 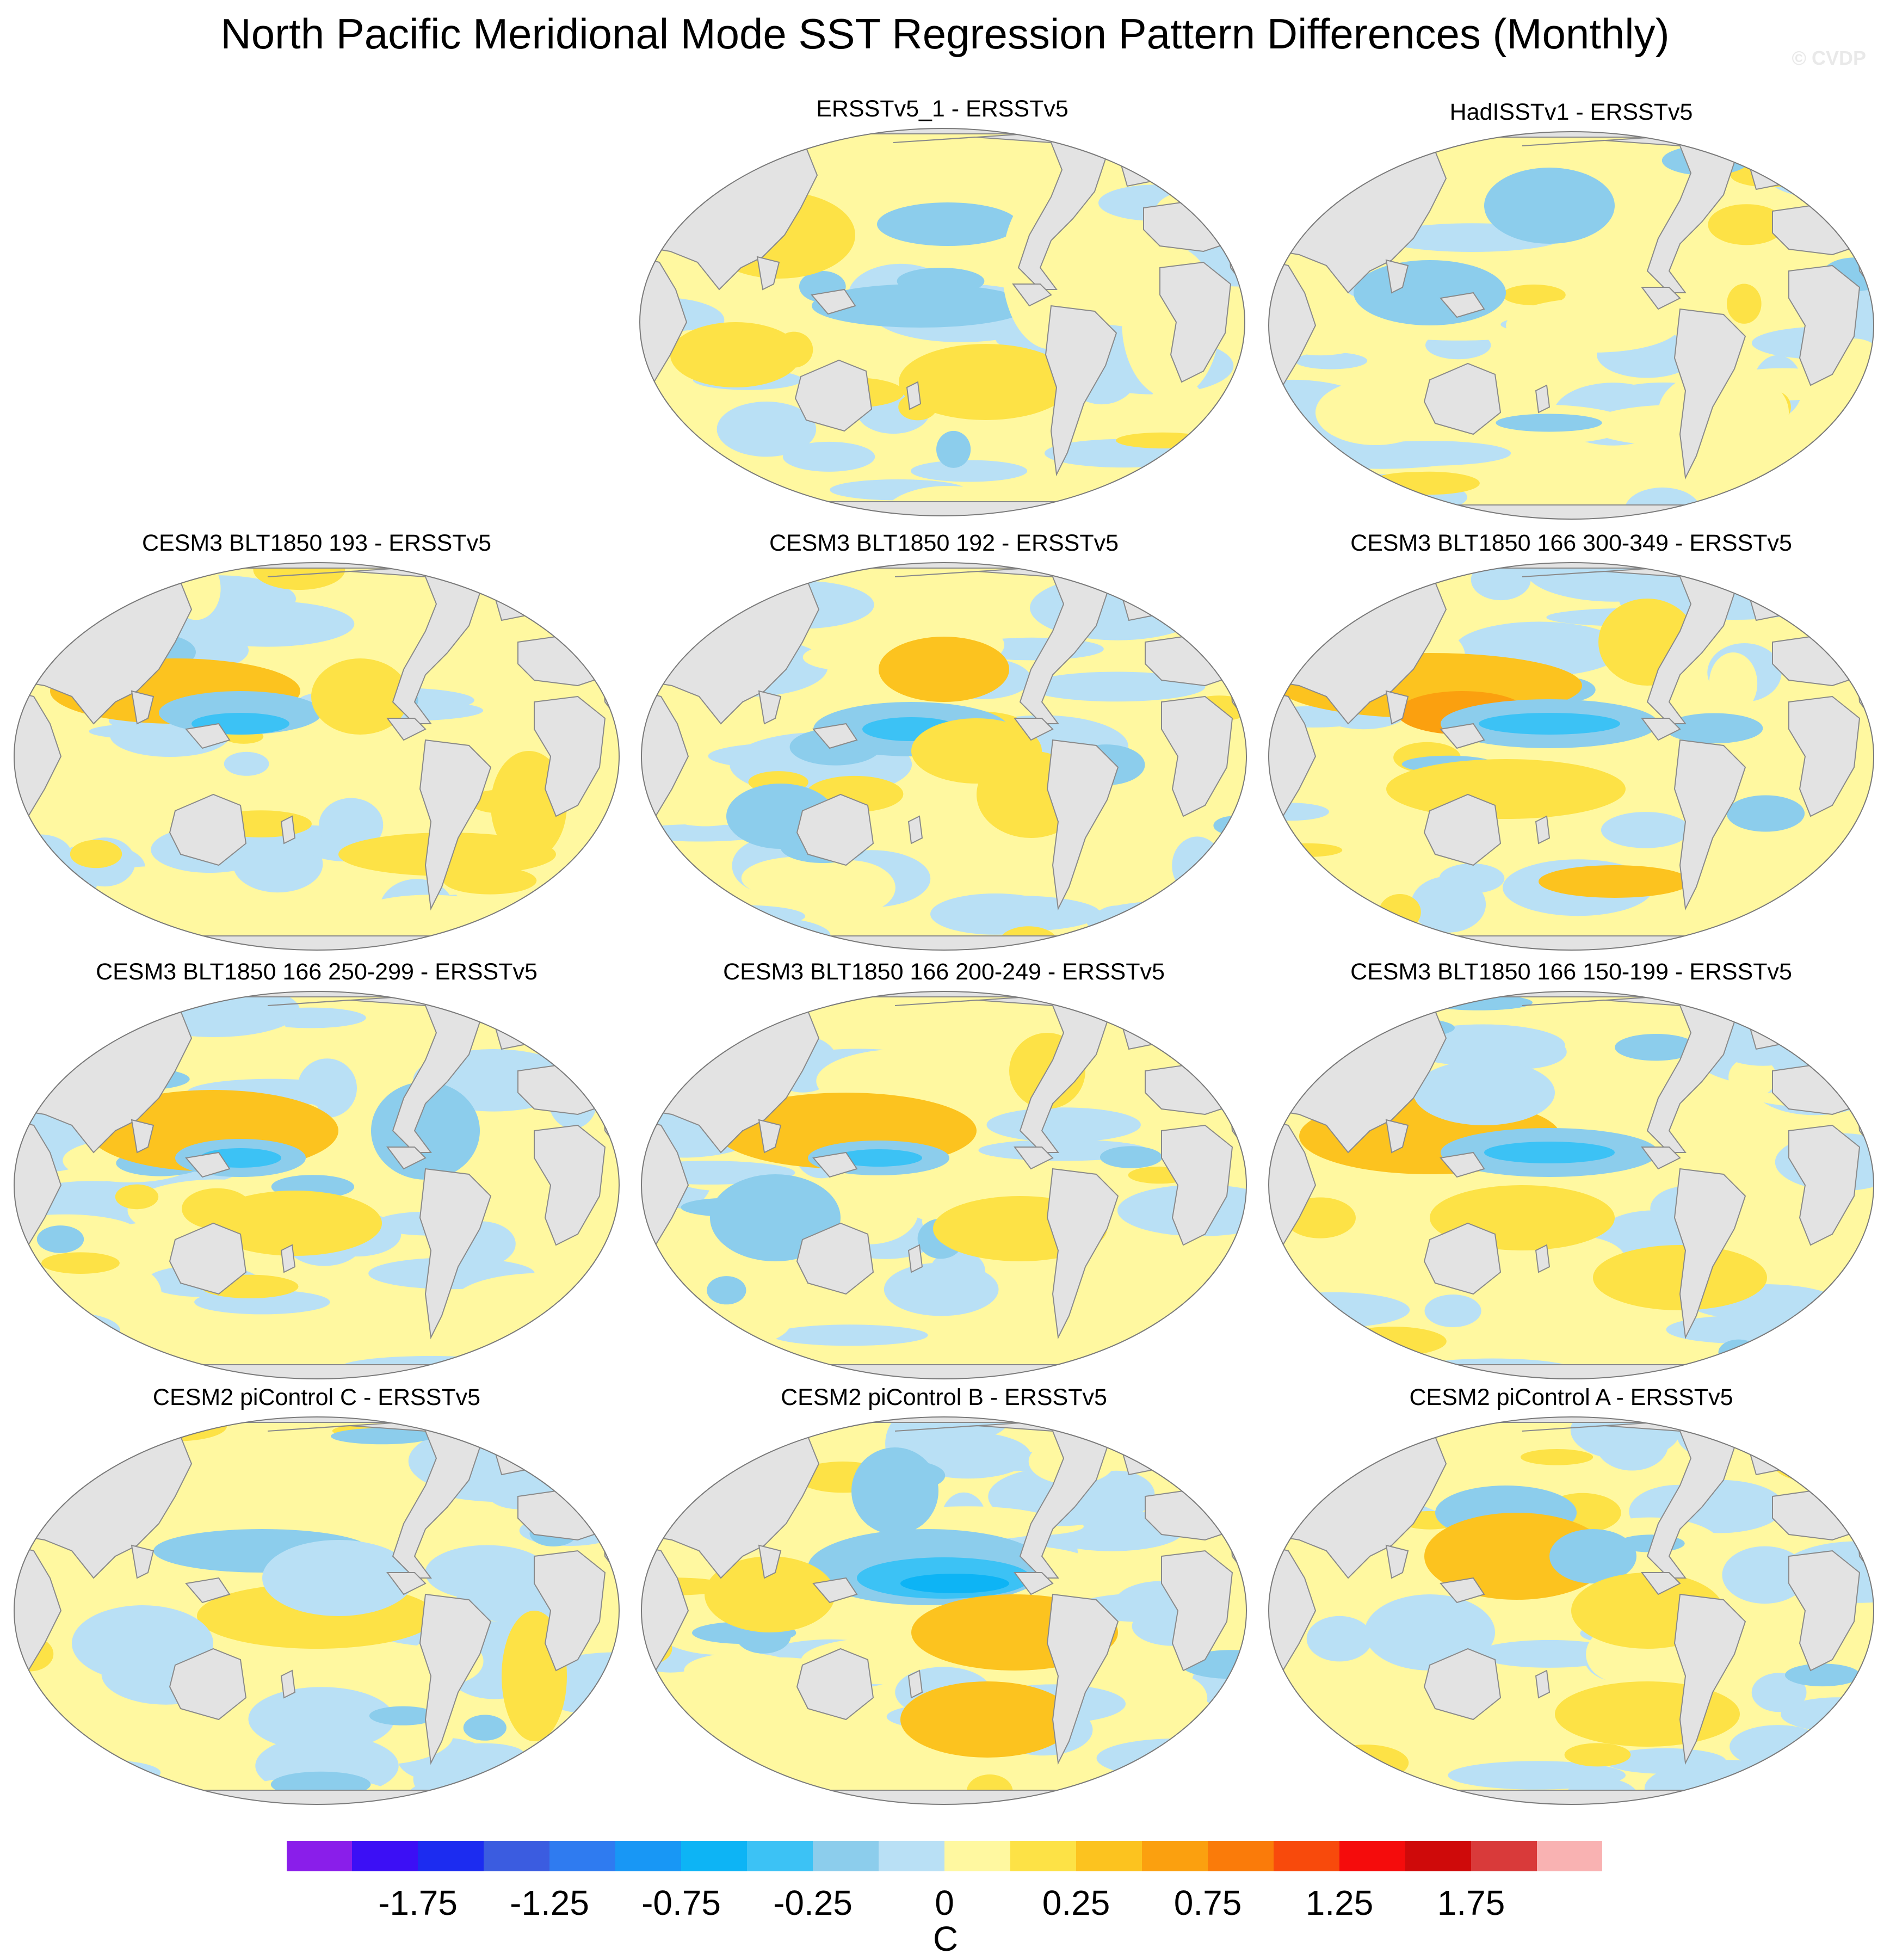 I want to click on map-panel: CESM3 BLT1850 166 200-249 - ERSSTv5, so click(x=944, y=1174).